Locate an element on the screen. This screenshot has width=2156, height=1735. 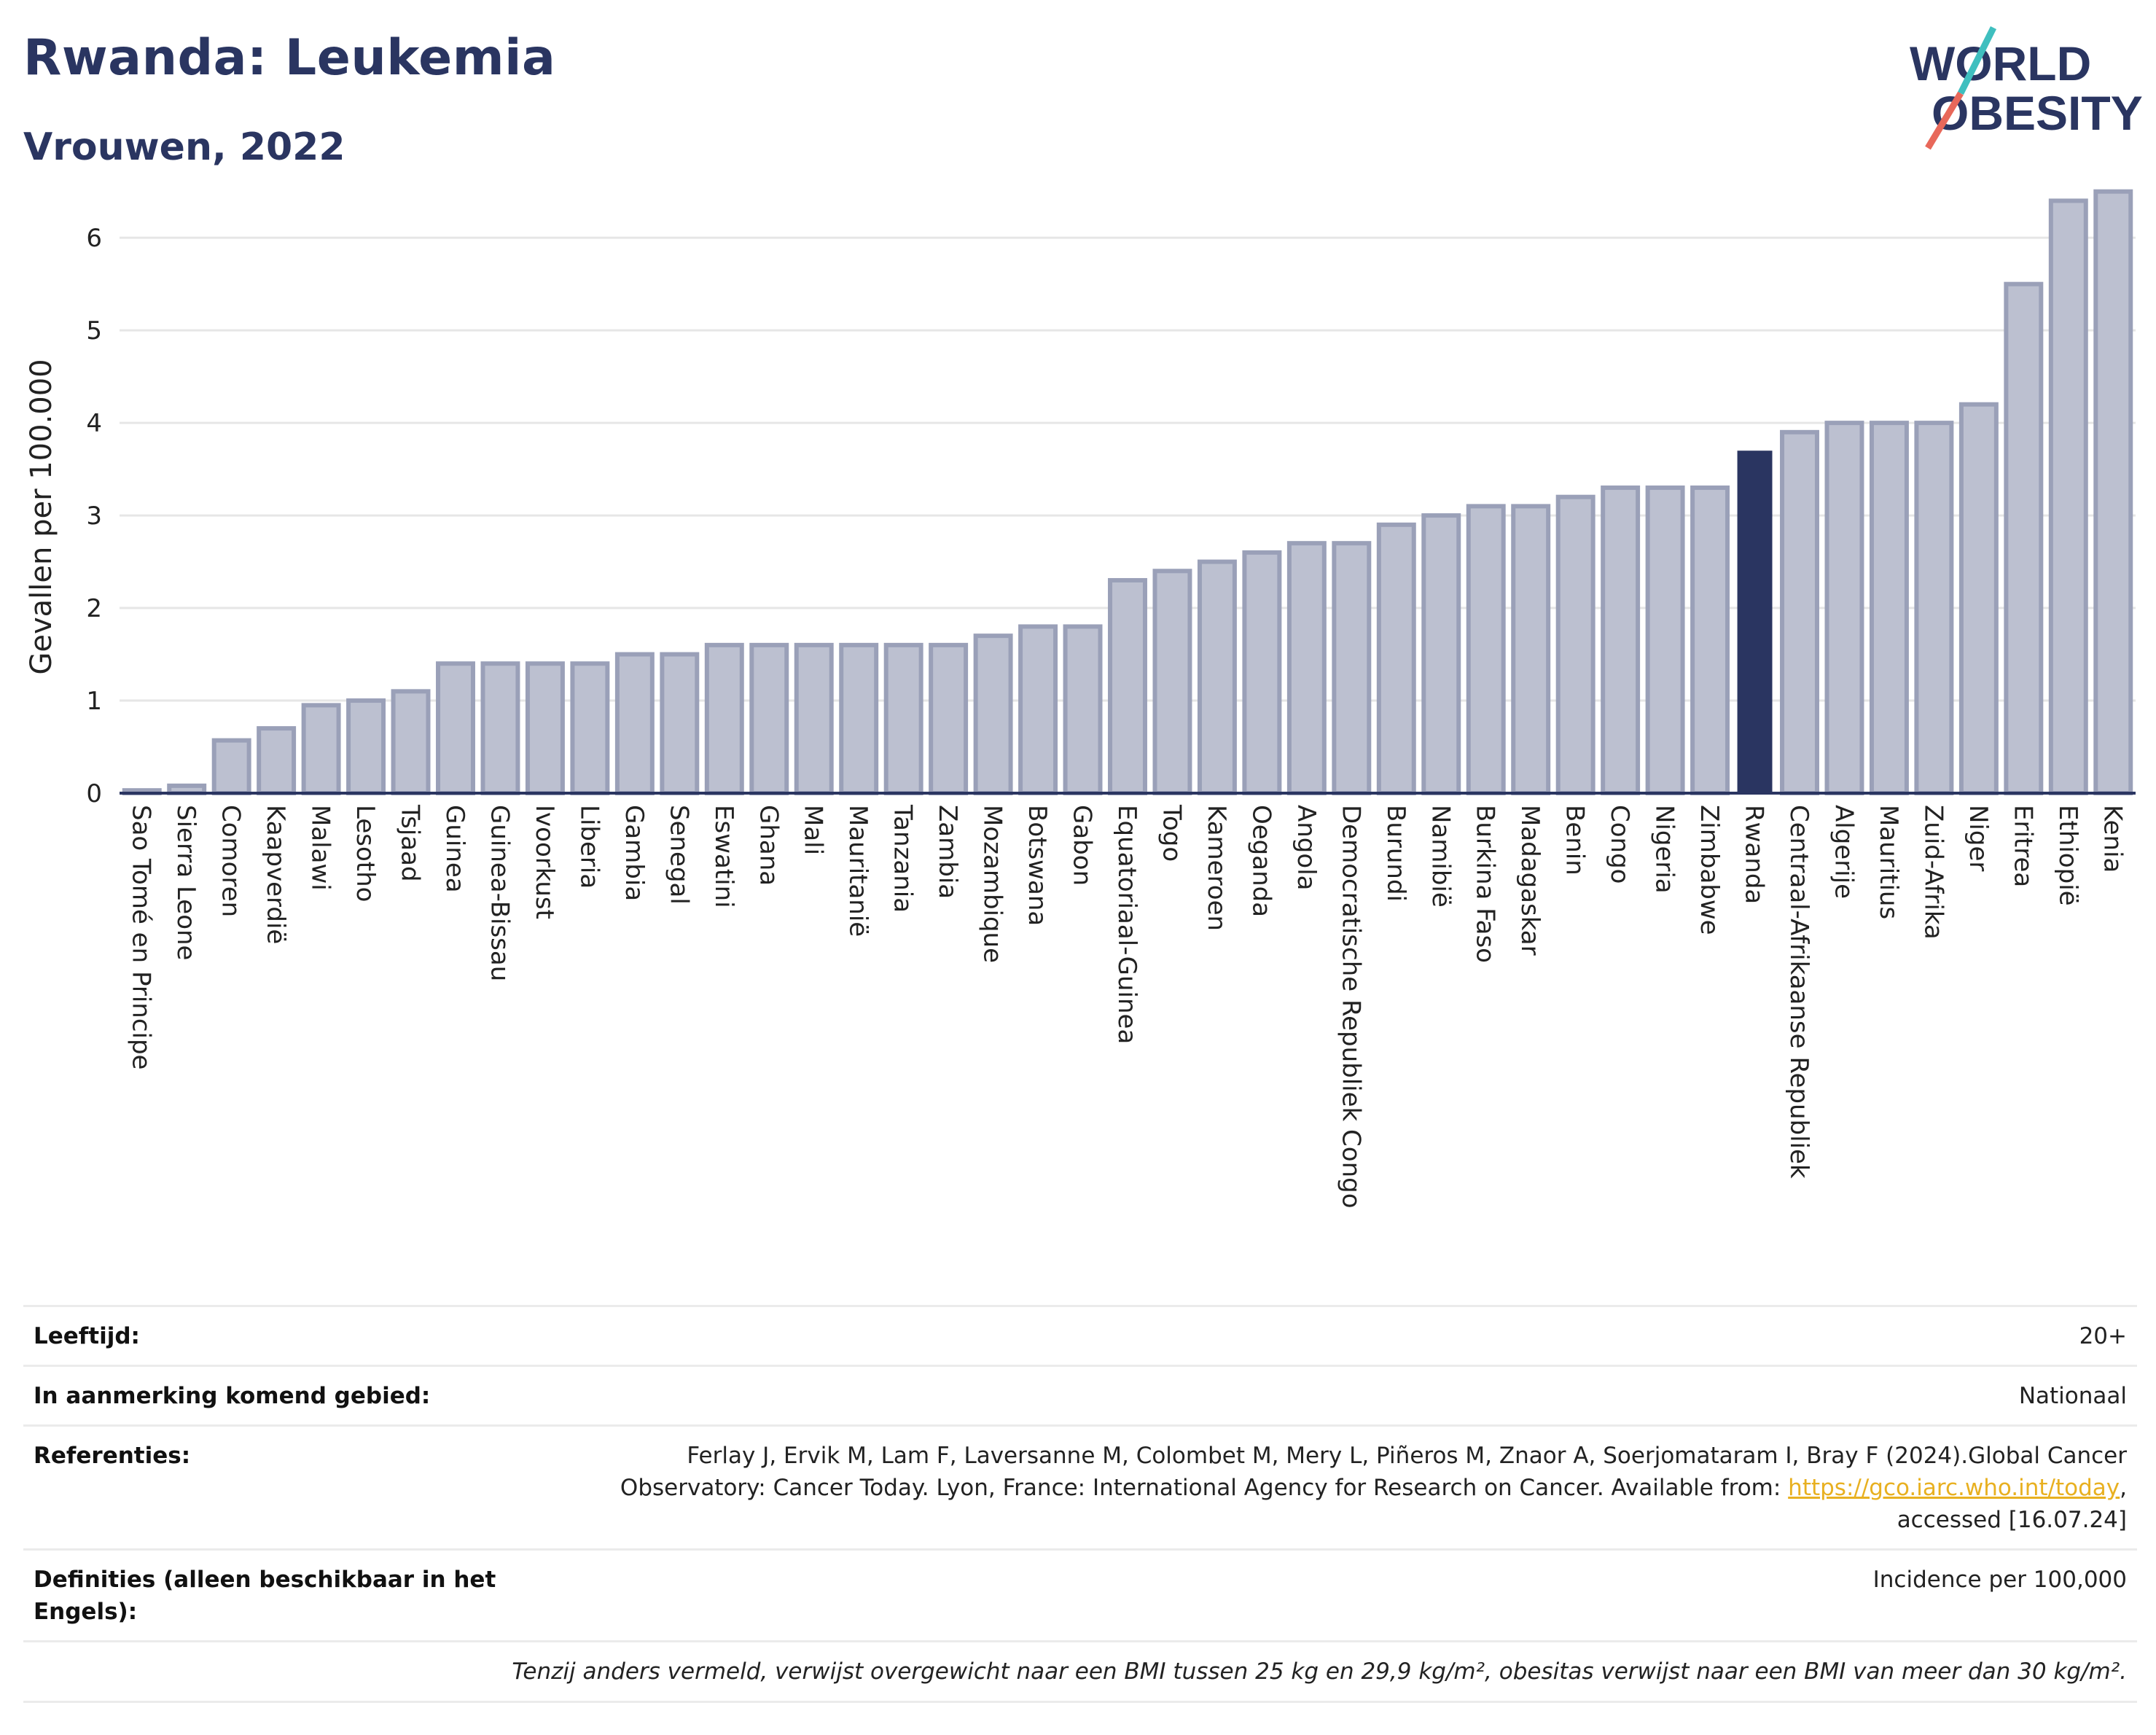
y-tick-label: 1 is located at coordinates (94, 701).